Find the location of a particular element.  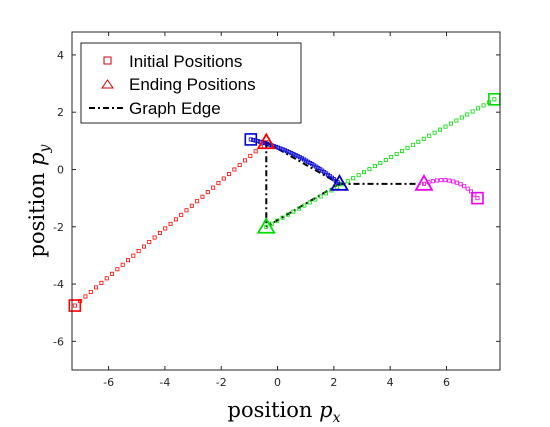

y-tick-label: 0 is located at coordinates (60, 169).